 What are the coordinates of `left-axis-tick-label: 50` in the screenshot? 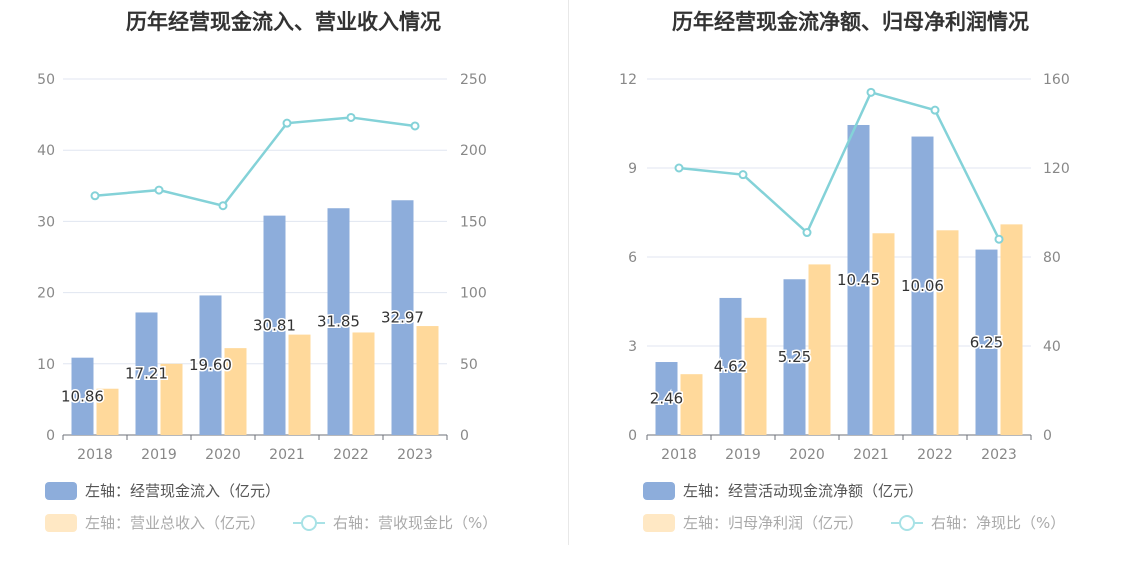 It's located at (46, 80).